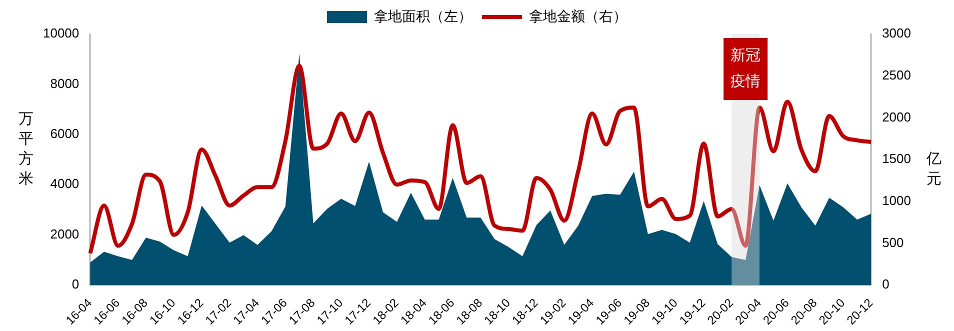 This screenshot has height=331, width=954. What do you see at coordinates (745, 68) in the screenshot?
I see `band-label: 新冠疫情` at bounding box center [745, 68].